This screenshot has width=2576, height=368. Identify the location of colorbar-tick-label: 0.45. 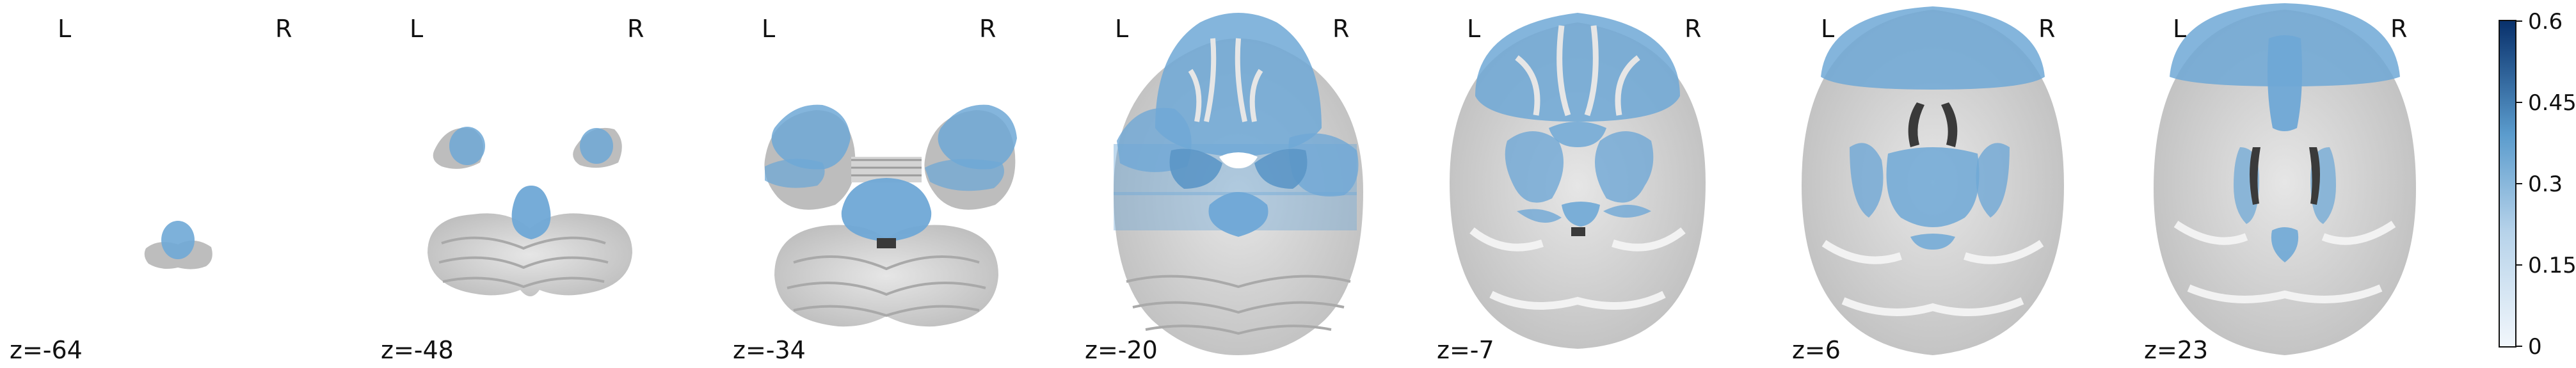
(2552, 103).